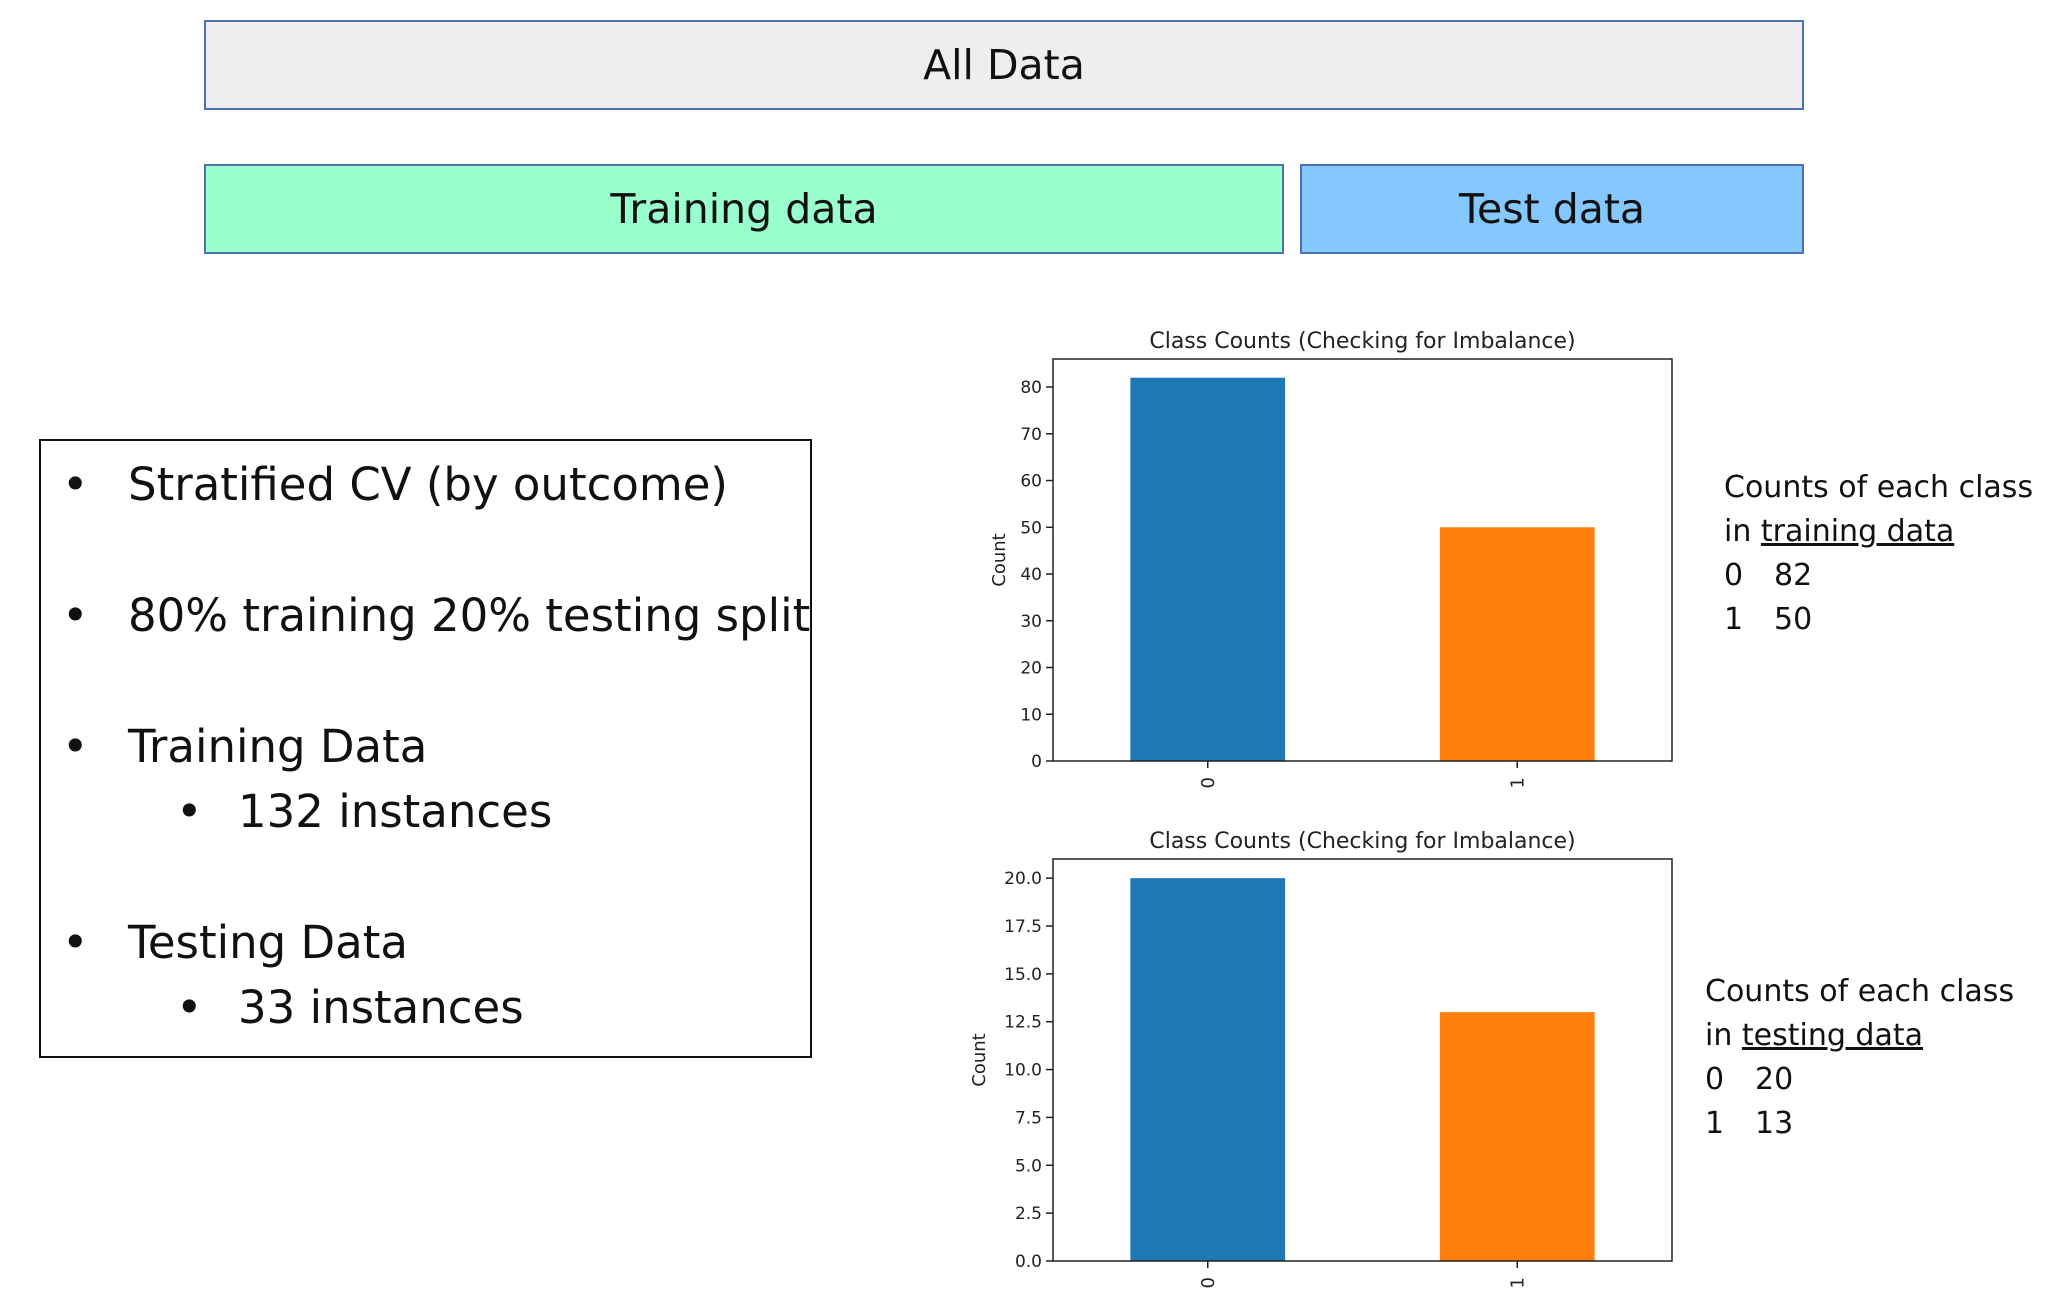  What do you see at coordinates (1031, 622) in the screenshot?
I see `y-tick-label: 30` at bounding box center [1031, 622].